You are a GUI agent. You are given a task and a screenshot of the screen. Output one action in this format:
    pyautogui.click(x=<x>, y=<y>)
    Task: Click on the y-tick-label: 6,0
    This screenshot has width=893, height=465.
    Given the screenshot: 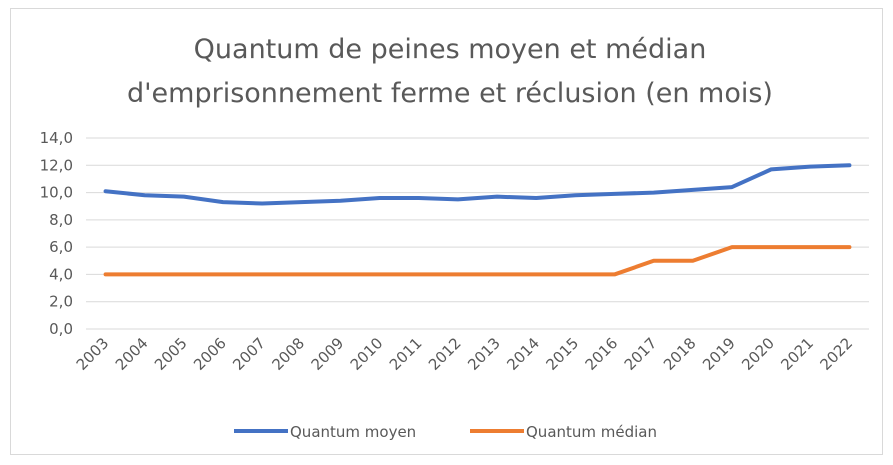 What is the action you would take?
    pyautogui.click(x=61, y=247)
    